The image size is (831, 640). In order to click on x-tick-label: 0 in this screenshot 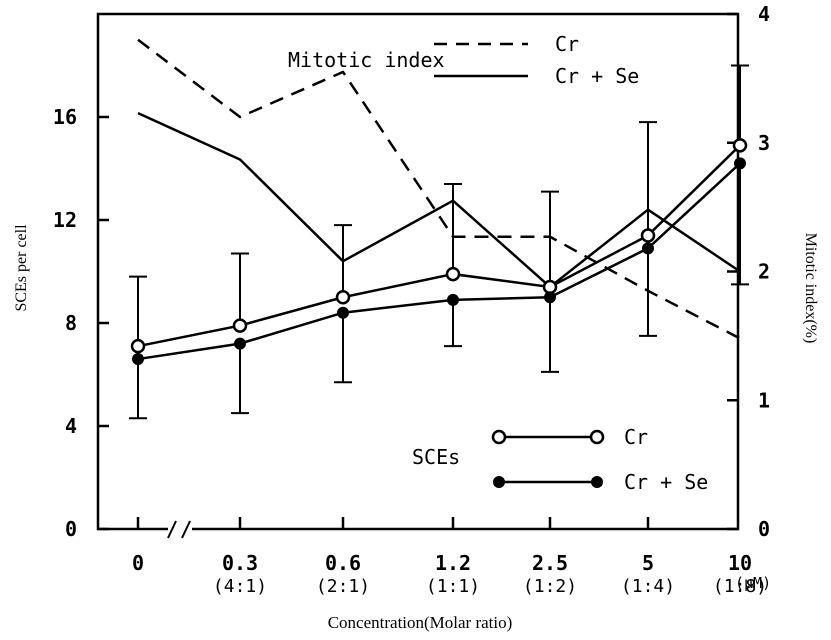, I will do `click(138, 563)`.